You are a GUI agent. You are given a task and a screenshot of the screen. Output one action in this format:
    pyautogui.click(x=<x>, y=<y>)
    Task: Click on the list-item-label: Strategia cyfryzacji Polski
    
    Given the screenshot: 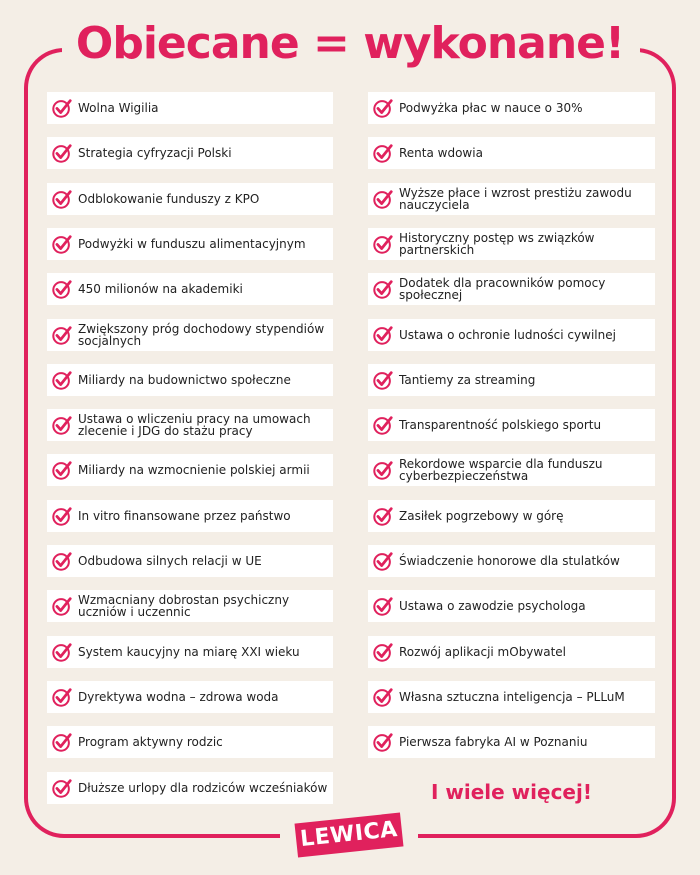 What is the action you would take?
    pyautogui.click(x=155, y=153)
    